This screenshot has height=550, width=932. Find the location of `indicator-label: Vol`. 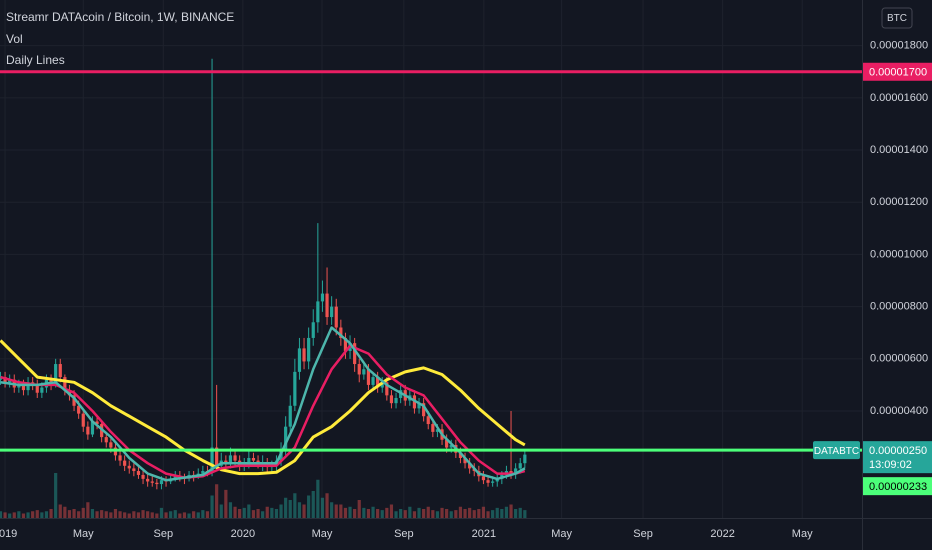

indicator-label: Vol is located at coordinates (14, 39).